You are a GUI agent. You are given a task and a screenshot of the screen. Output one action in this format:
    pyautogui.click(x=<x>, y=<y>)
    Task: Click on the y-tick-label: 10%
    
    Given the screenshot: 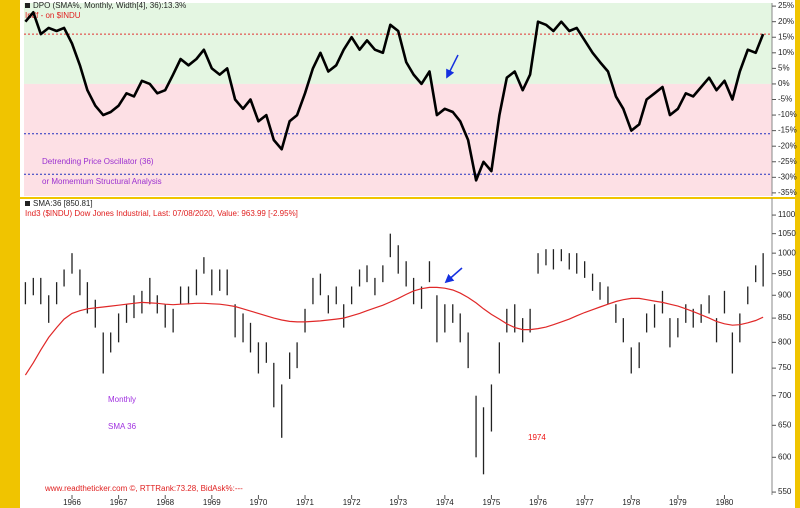 What is the action you would take?
    pyautogui.click(x=786, y=52)
    